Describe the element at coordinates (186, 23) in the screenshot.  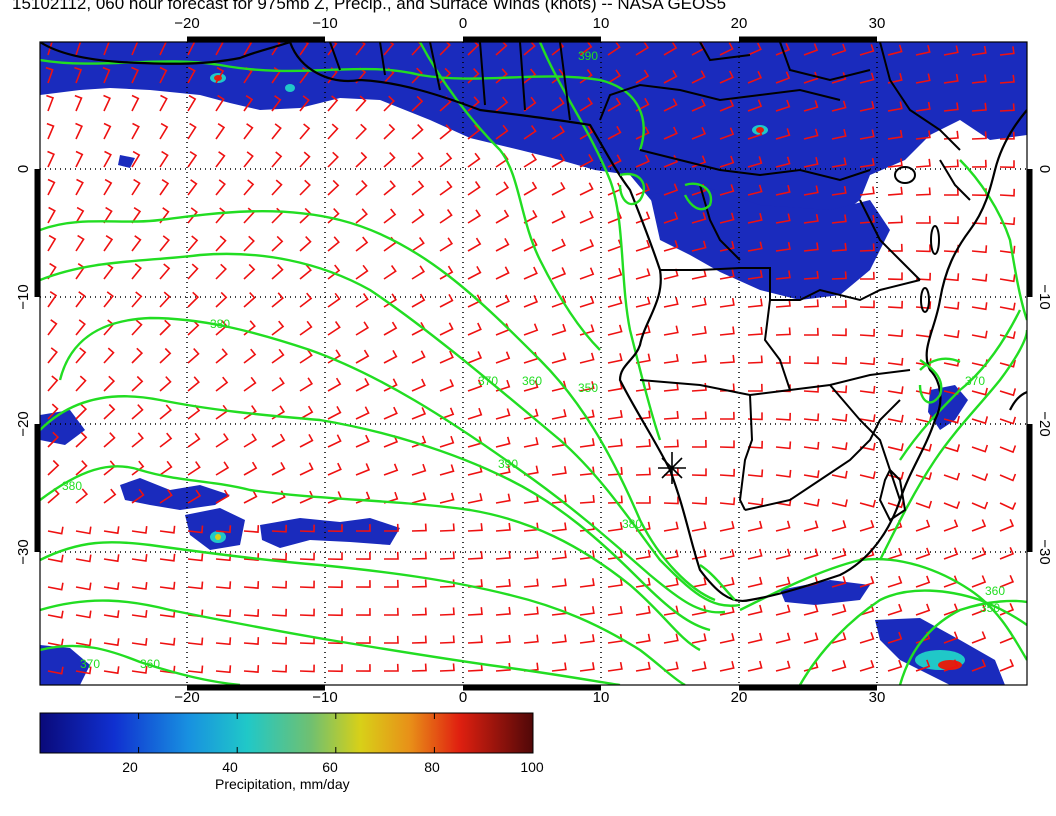
I see `lon-label-top: −20` at that location.